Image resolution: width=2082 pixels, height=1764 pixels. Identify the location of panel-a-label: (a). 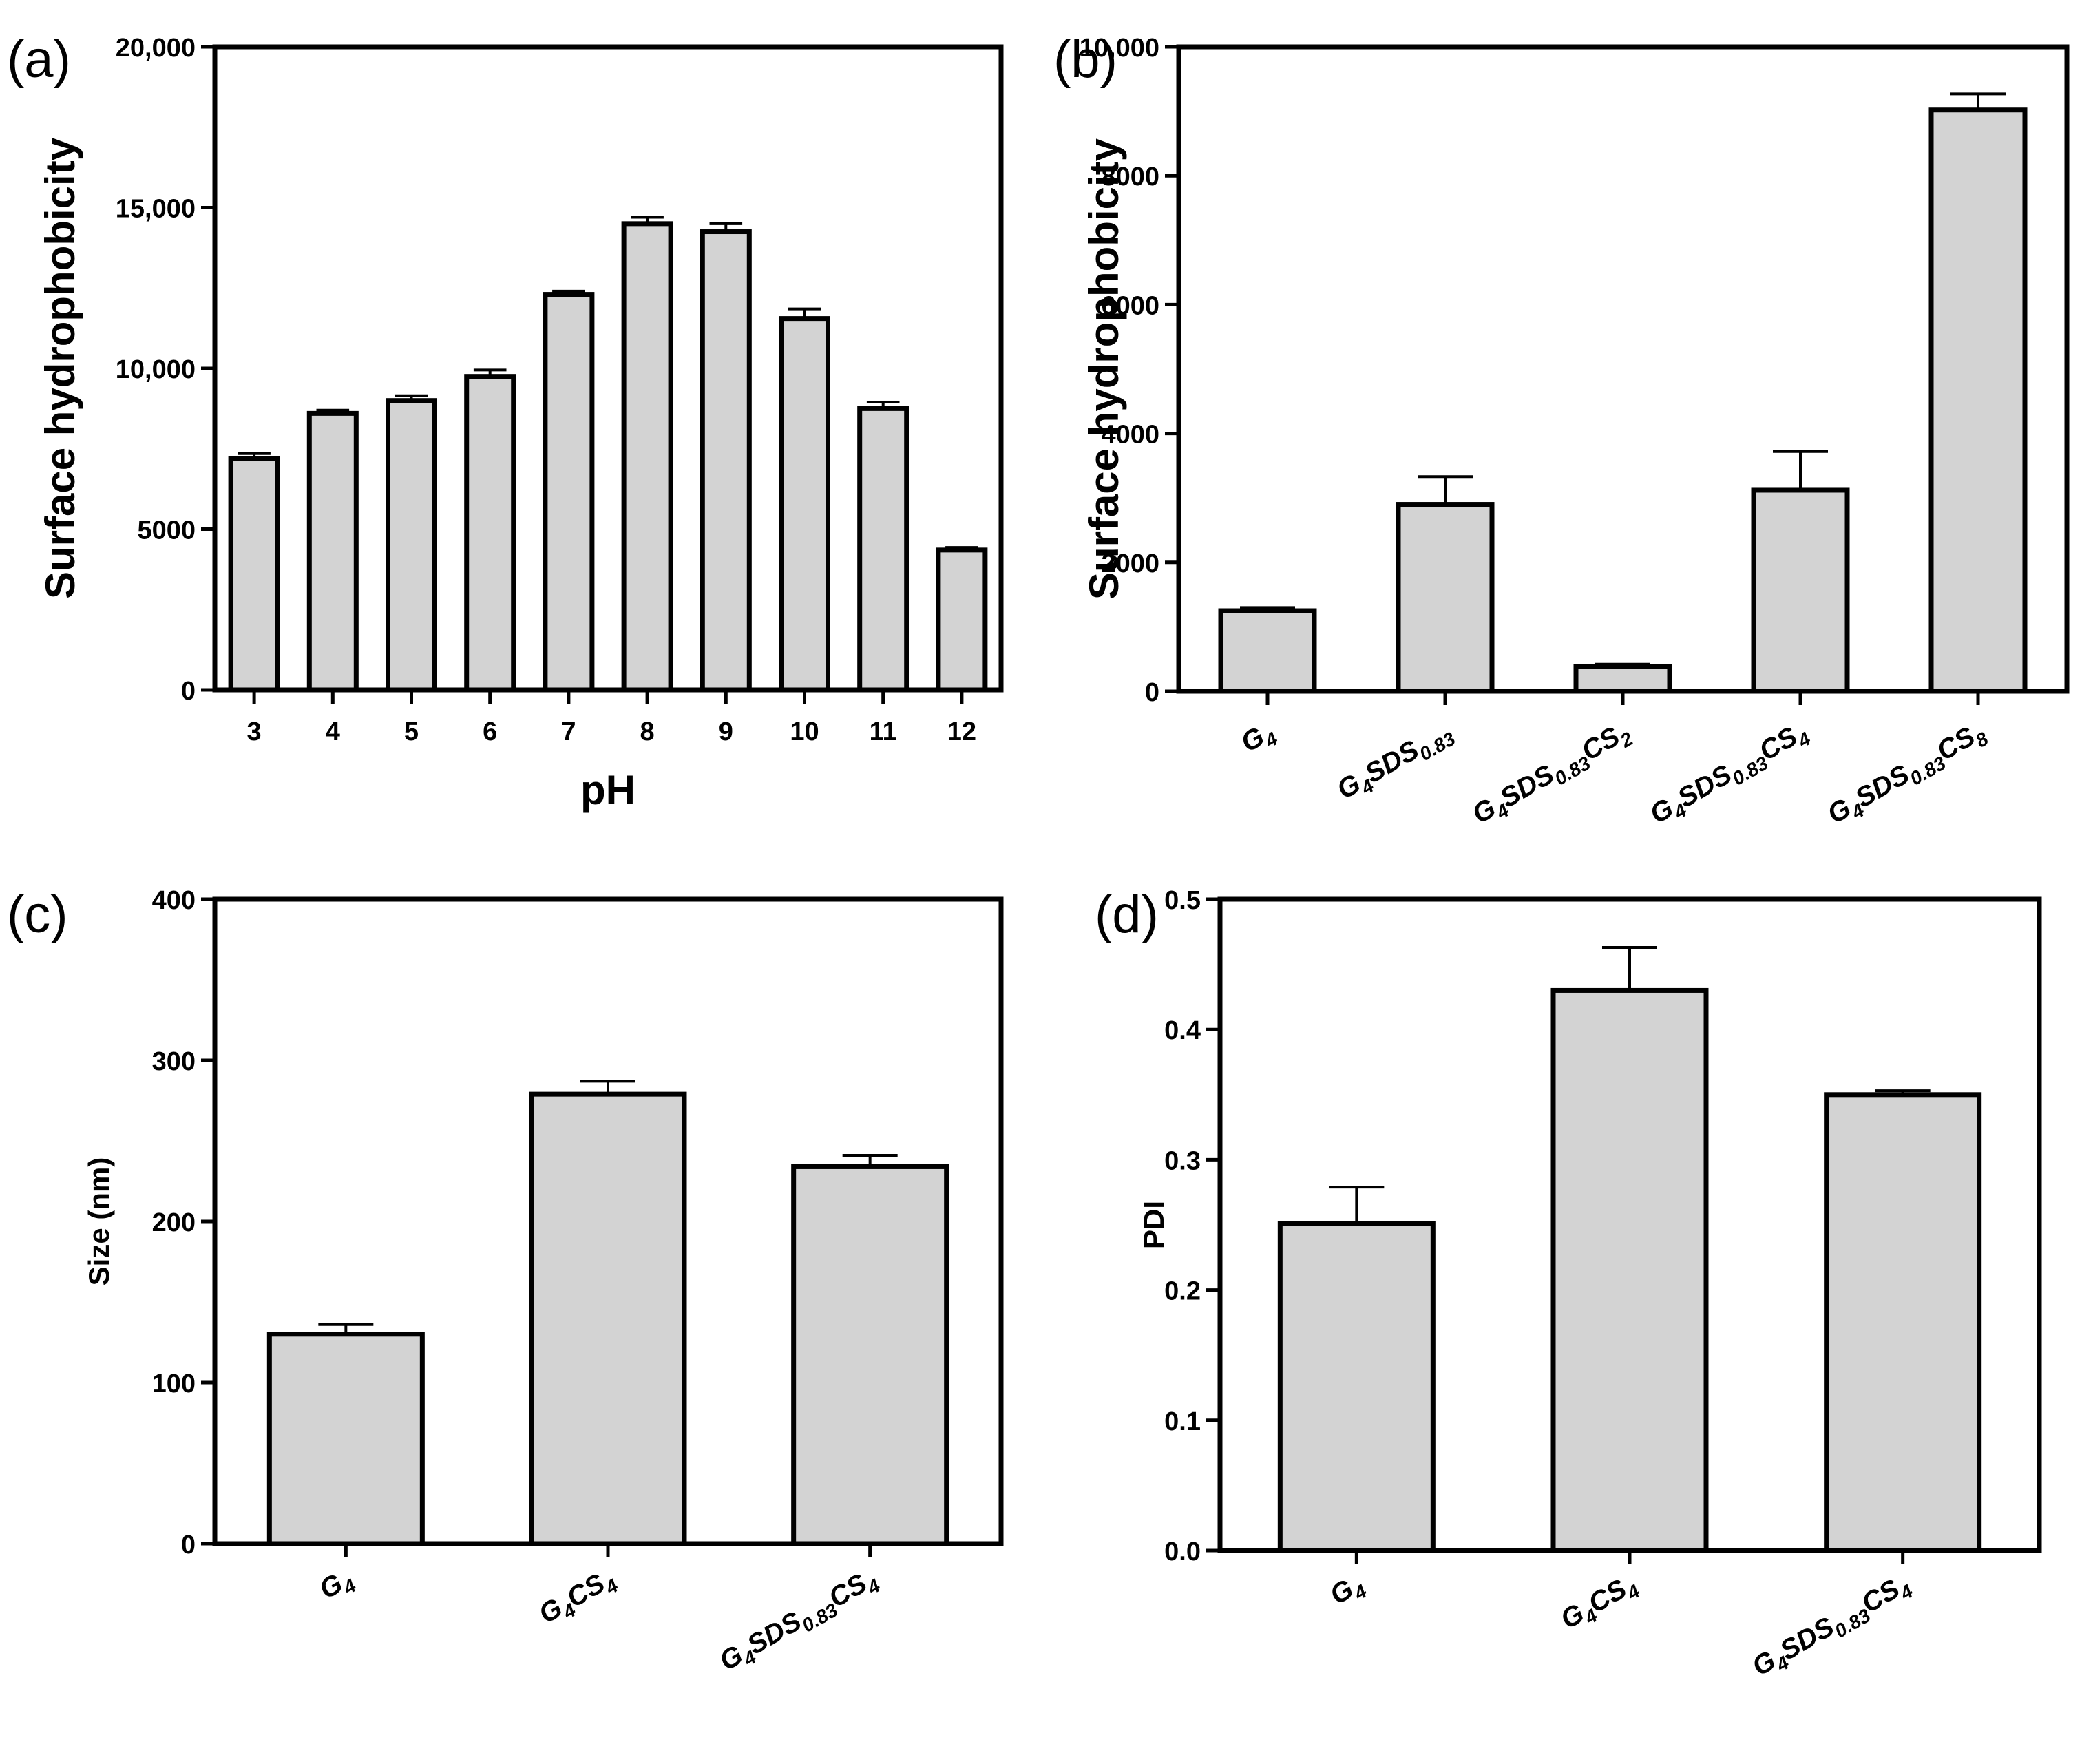
(39, 59).